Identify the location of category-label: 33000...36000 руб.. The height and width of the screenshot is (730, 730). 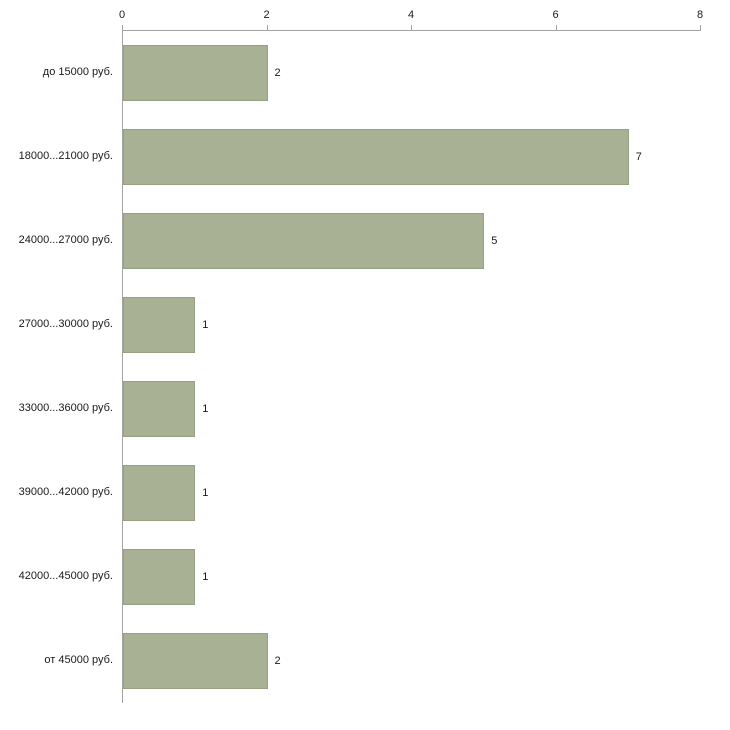
(65, 408).